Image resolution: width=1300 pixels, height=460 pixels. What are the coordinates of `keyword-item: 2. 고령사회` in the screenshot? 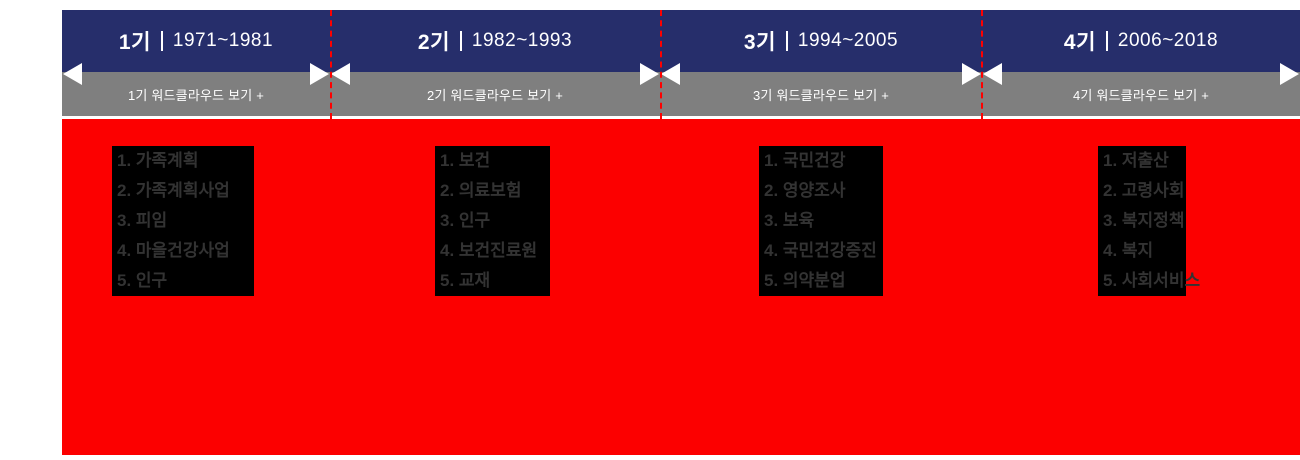 It's located at (1144, 190).